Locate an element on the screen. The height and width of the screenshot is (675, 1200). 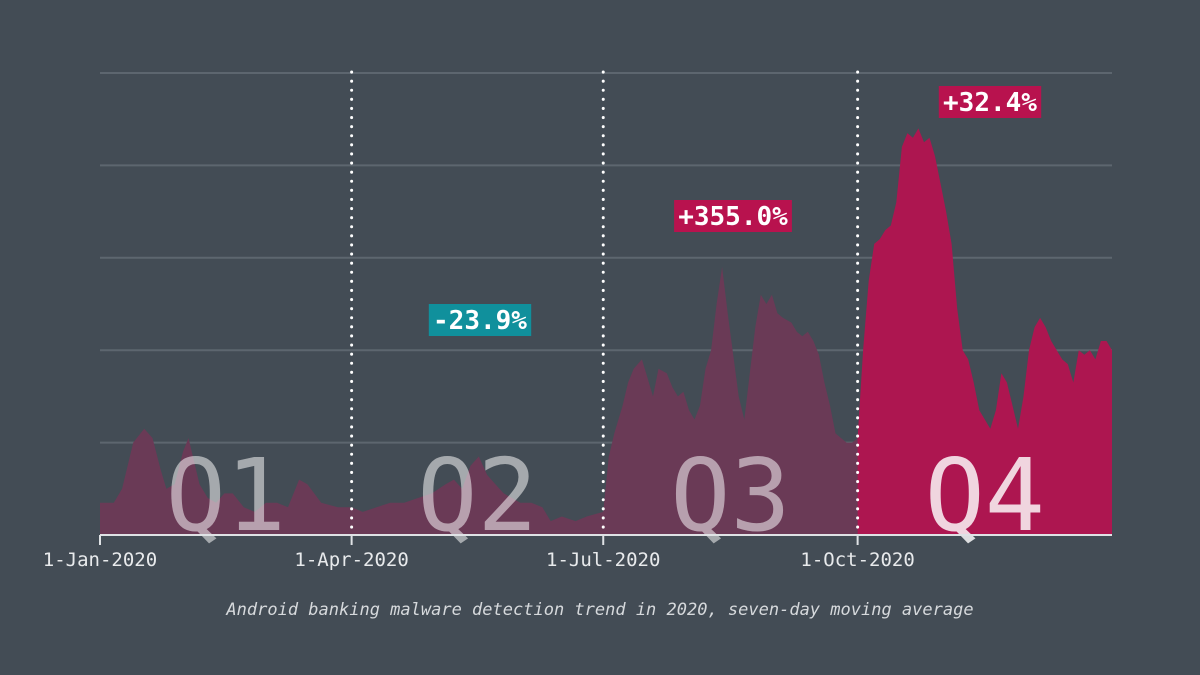
quarter-label-q3: Q3 is located at coordinates (730, 495).